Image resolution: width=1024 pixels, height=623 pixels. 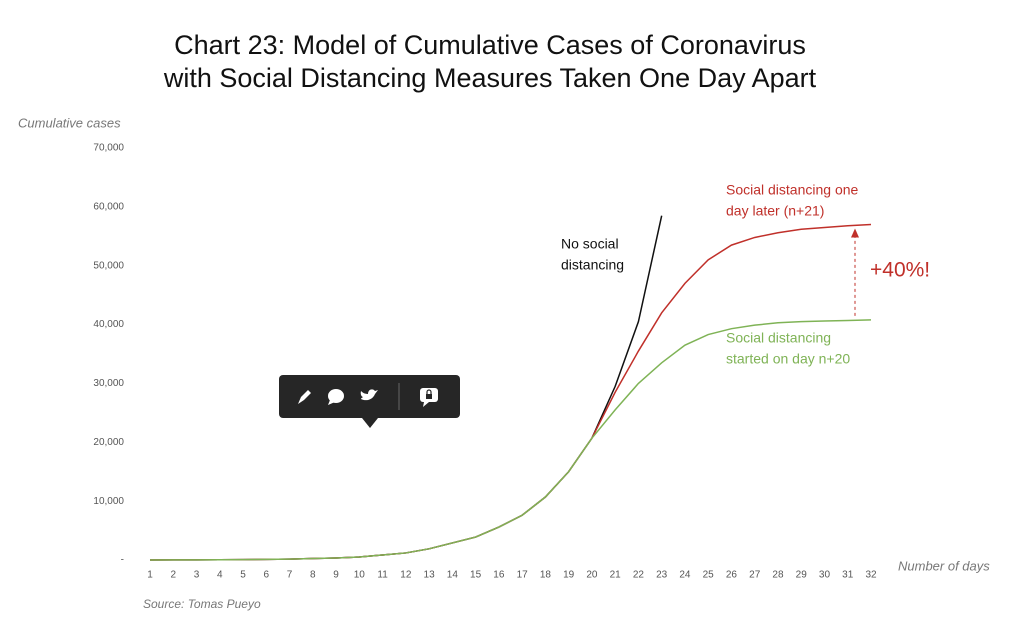 I want to click on y-tick-label: -, so click(x=122, y=560).